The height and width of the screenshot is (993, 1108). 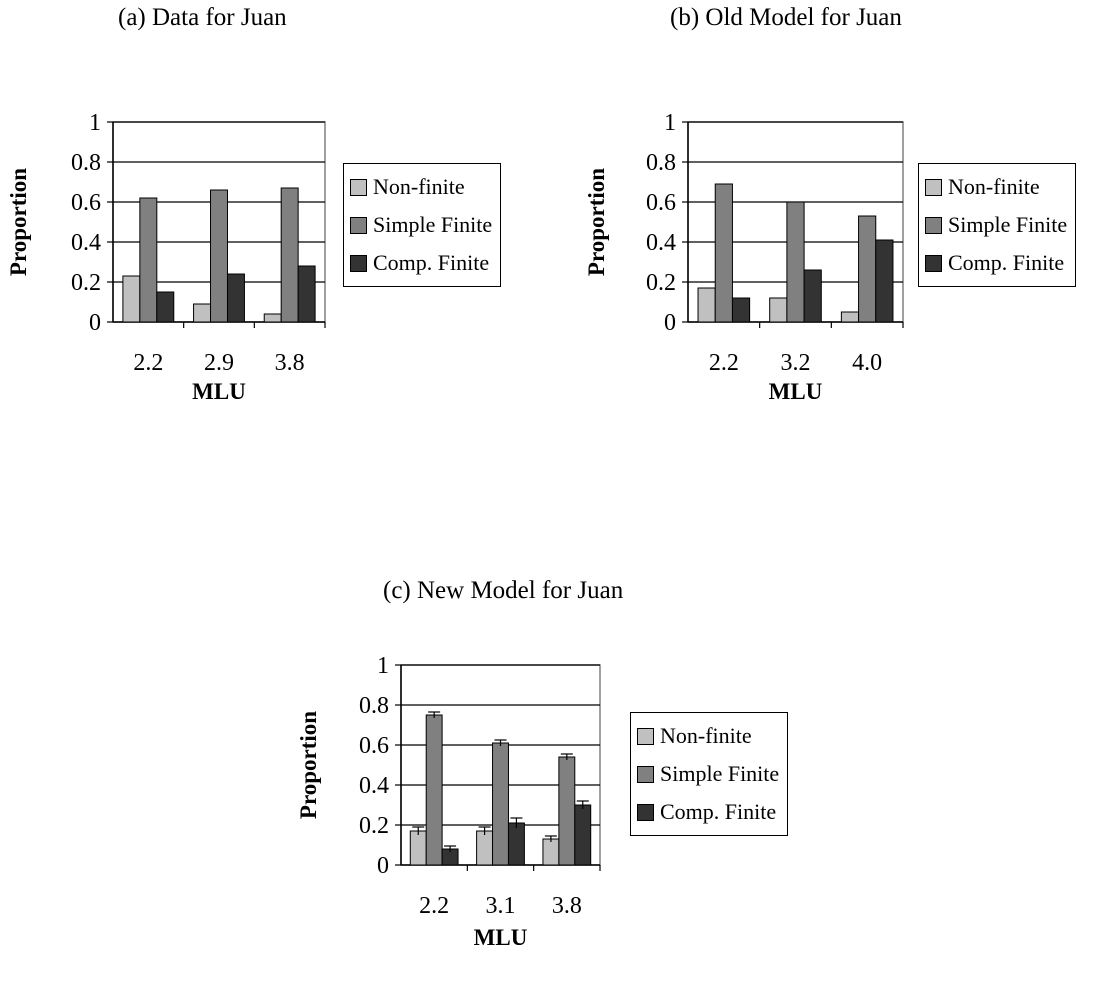 What do you see at coordinates (796, 363) in the screenshot?
I see `x-tick-label: 3.2` at bounding box center [796, 363].